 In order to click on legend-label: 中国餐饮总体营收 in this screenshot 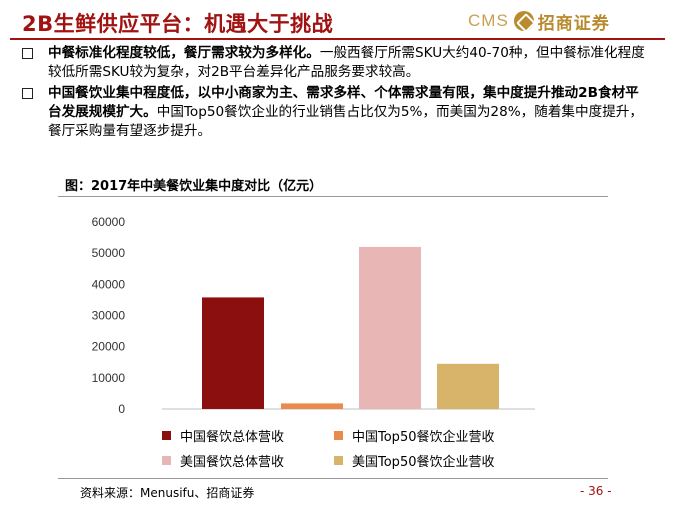, I will do `click(232, 437)`.